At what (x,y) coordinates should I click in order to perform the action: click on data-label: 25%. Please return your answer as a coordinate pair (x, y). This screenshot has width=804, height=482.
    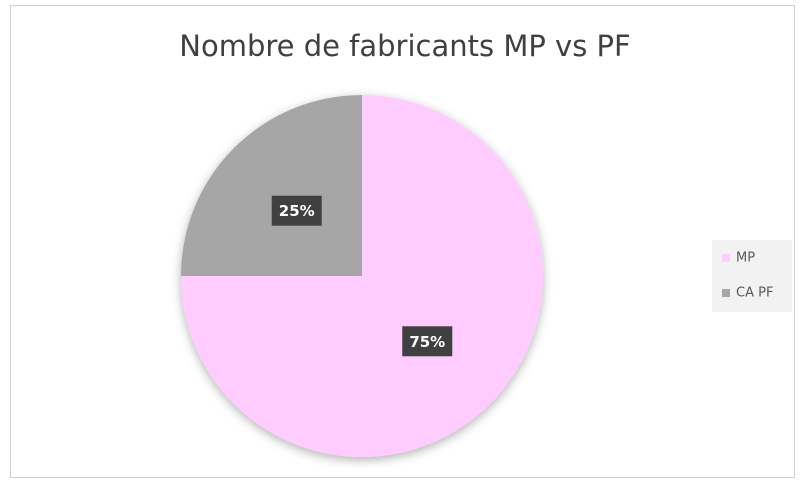
    Looking at the image, I should click on (297, 211).